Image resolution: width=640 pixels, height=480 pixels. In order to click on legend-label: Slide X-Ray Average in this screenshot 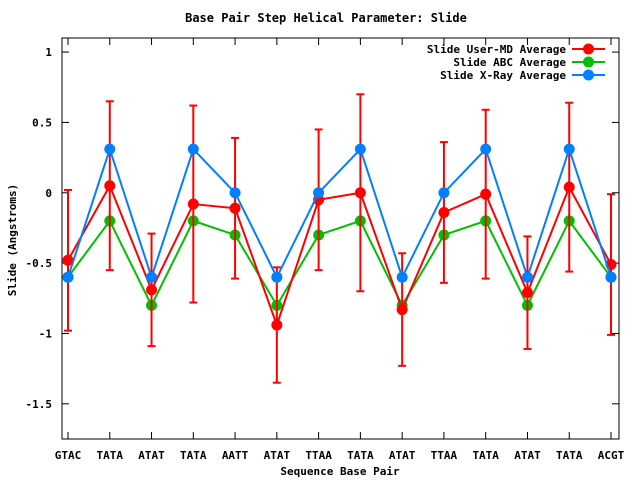, I will do `click(503, 75)`.